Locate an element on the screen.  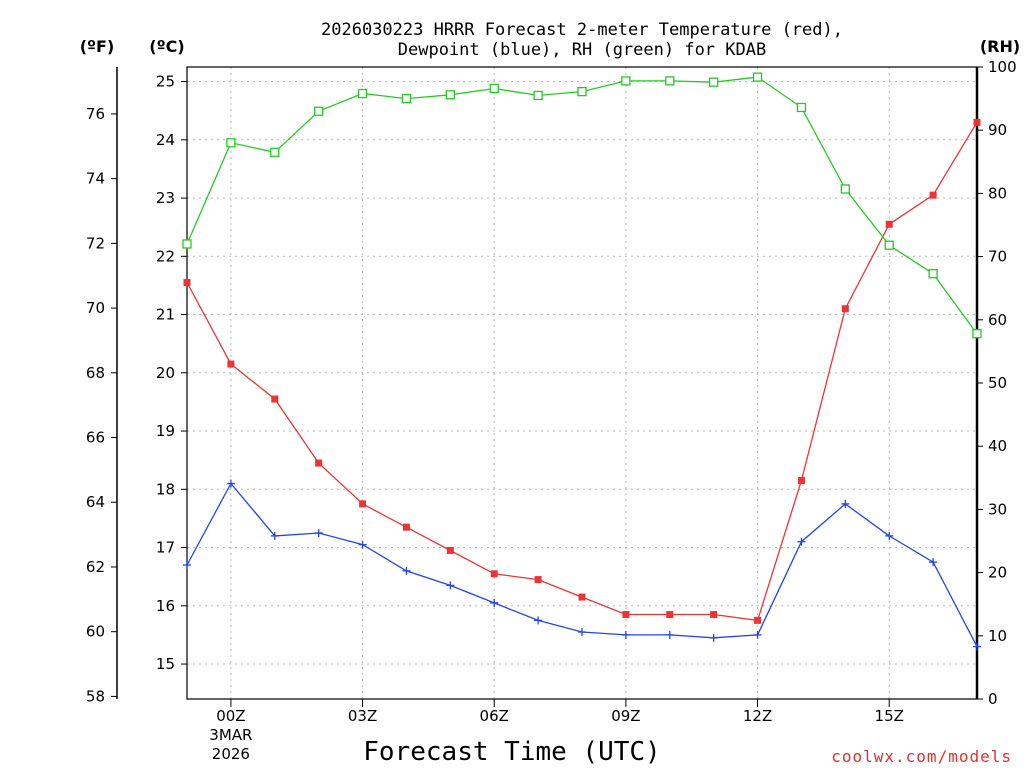
fahrenheit-tick-label: 68 is located at coordinates (95, 373).